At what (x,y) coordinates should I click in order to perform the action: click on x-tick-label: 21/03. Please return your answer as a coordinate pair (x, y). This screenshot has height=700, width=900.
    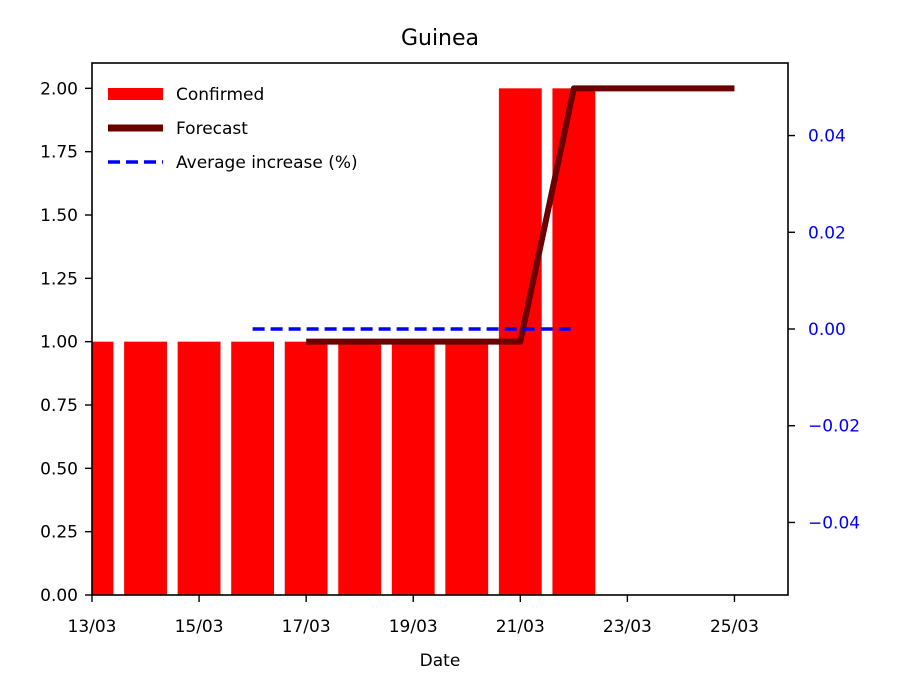
    Looking at the image, I should click on (520, 627).